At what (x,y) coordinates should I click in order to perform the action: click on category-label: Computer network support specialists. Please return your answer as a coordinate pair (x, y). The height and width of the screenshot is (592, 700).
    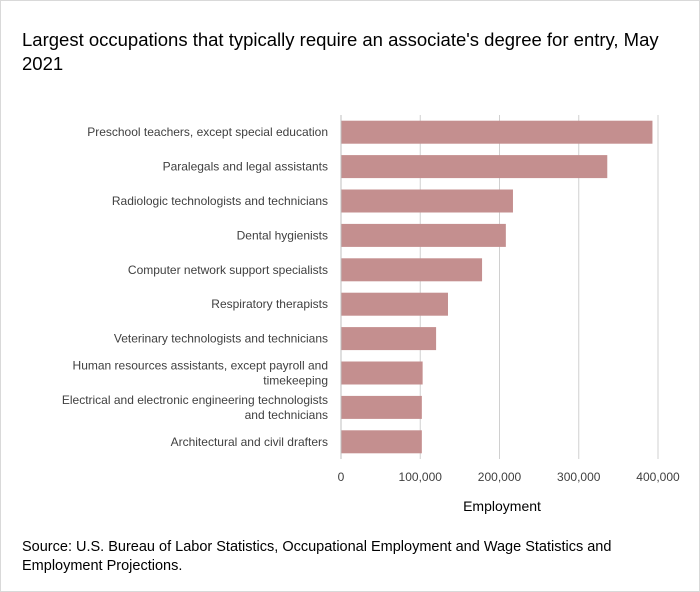
    Looking at the image, I should click on (228, 270).